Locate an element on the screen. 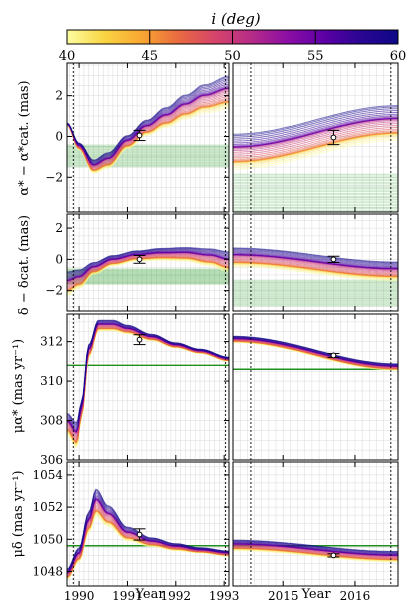 The image size is (415, 606). ylabel-delta: δ − δcat. (mas) is located at coordinates (24, 265).